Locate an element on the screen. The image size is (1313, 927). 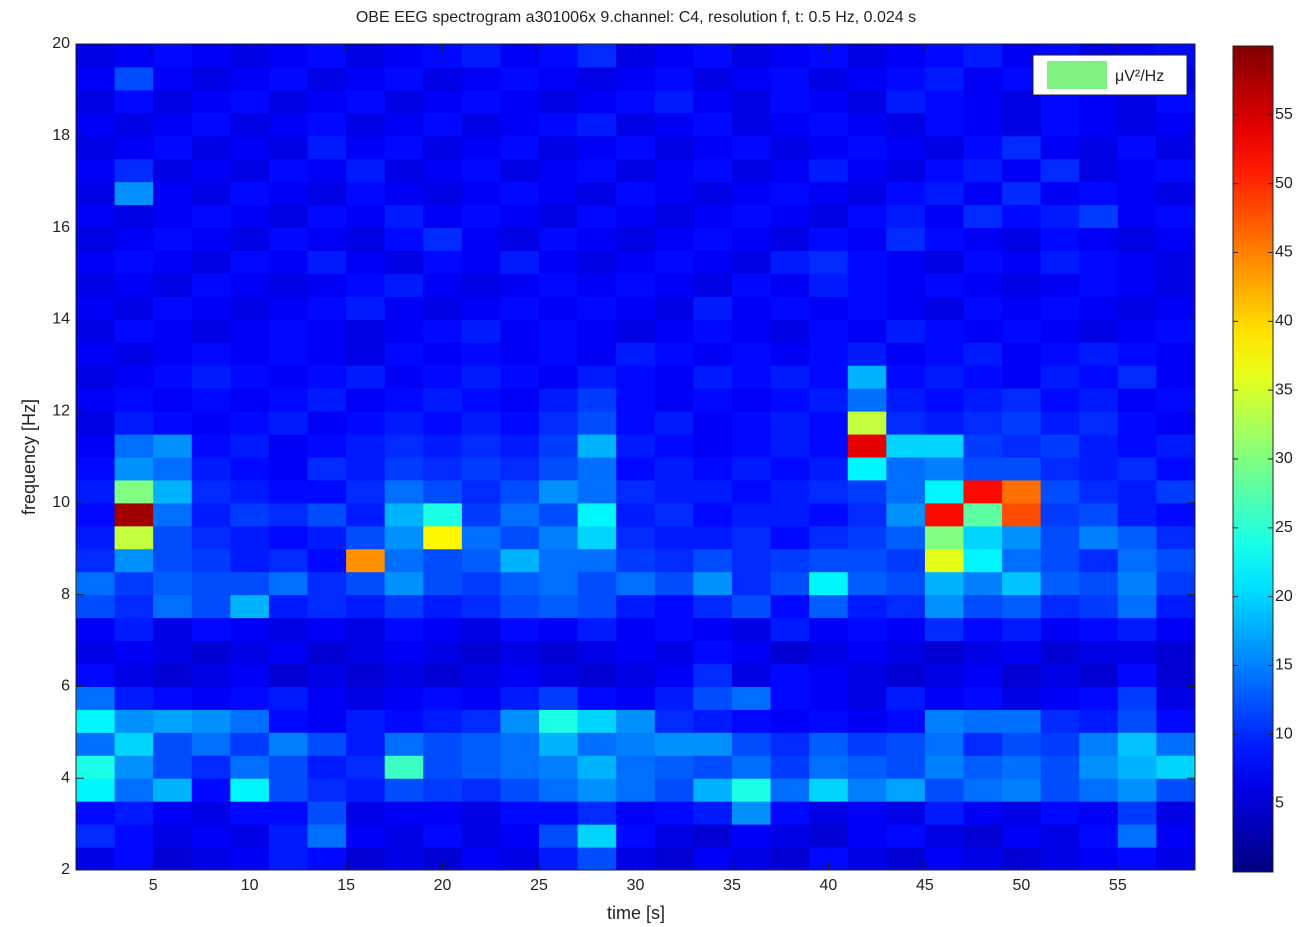
x-tick-label: 25 is located at coordinates (539, 885).